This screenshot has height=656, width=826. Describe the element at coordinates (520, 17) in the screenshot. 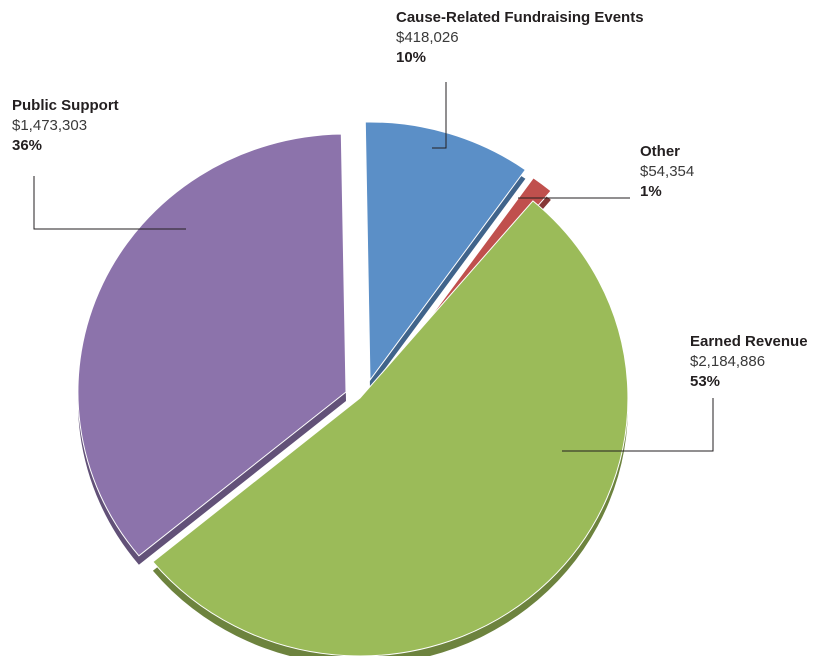

I see `slice-name: Cause-Related Fundraising Events` at that location.